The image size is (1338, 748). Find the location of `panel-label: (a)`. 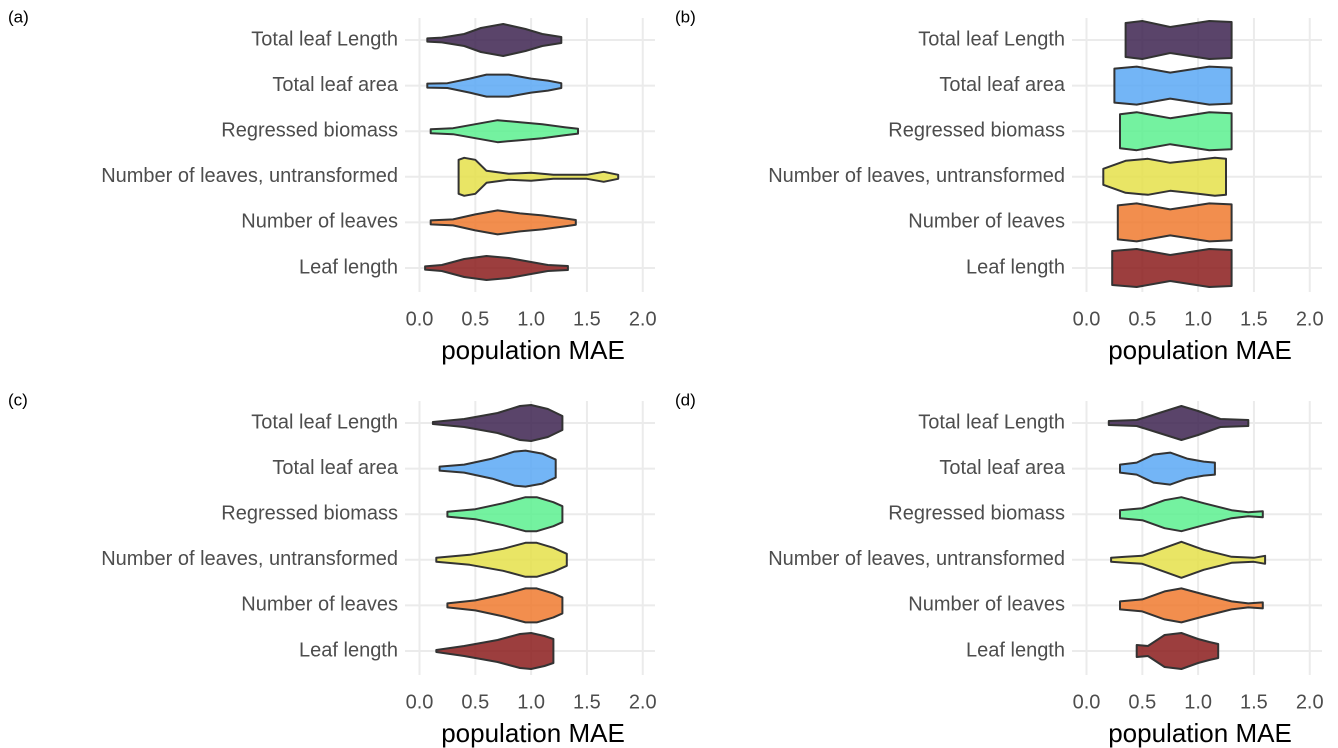

panel-label: (a) is located at coordinates (18, 16).